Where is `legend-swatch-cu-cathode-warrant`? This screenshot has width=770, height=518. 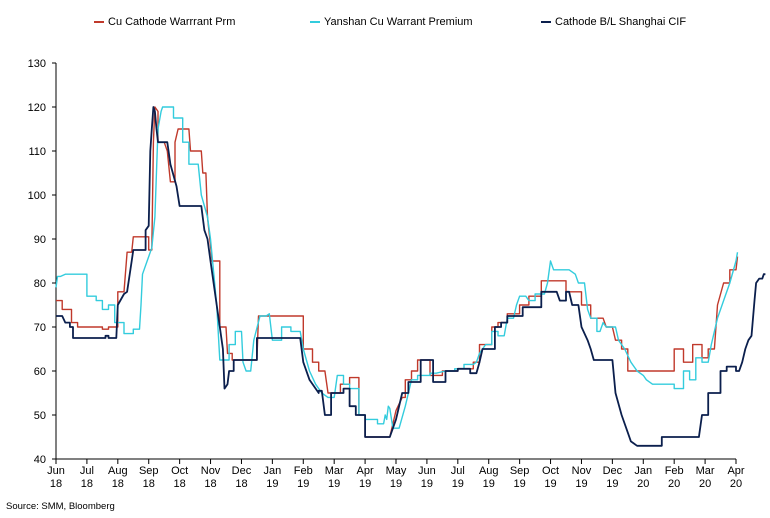 legend-swatch-cu-cathode-warrant is located at coordinates (99, 22).